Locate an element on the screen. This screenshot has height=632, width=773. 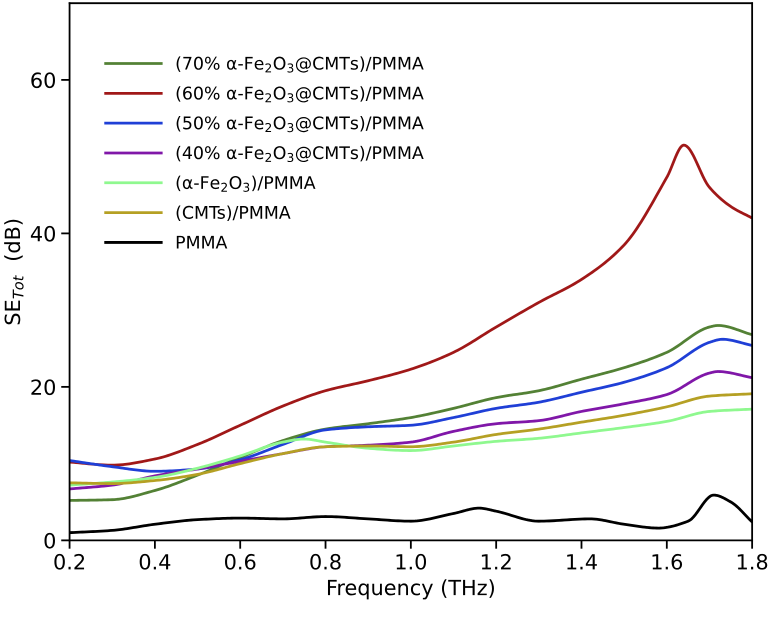
y-axis-title: SE$_{Tot}$ (dB) is located at coordinates (14, 272).